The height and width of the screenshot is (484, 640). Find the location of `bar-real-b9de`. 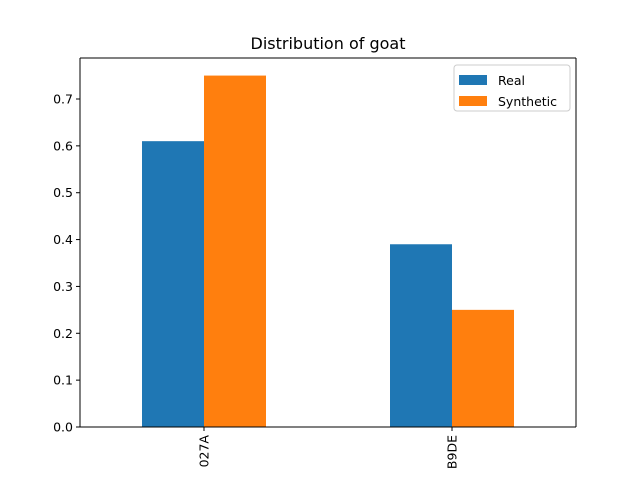

bar-real-b9de is located at coordinates (421, 335).